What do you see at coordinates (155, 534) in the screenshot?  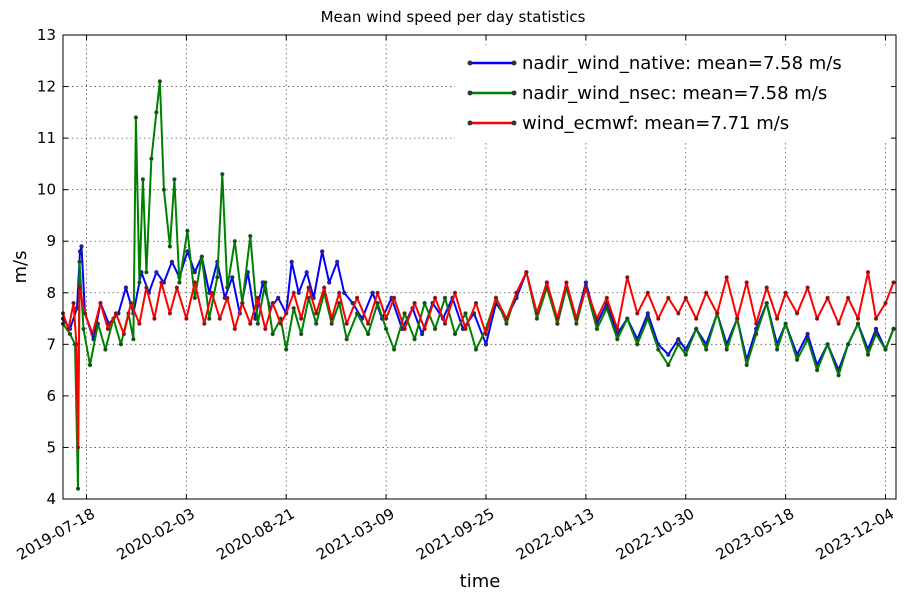 I see `x-tick-label: 2020-02-03` at bounding box center [155, 534].